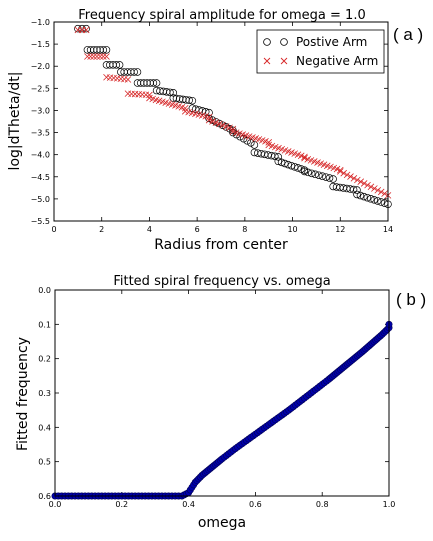 This screenshot has width=433, height=541. I want to click on panel-a-x-tick-label: 12, so click(340, 229).